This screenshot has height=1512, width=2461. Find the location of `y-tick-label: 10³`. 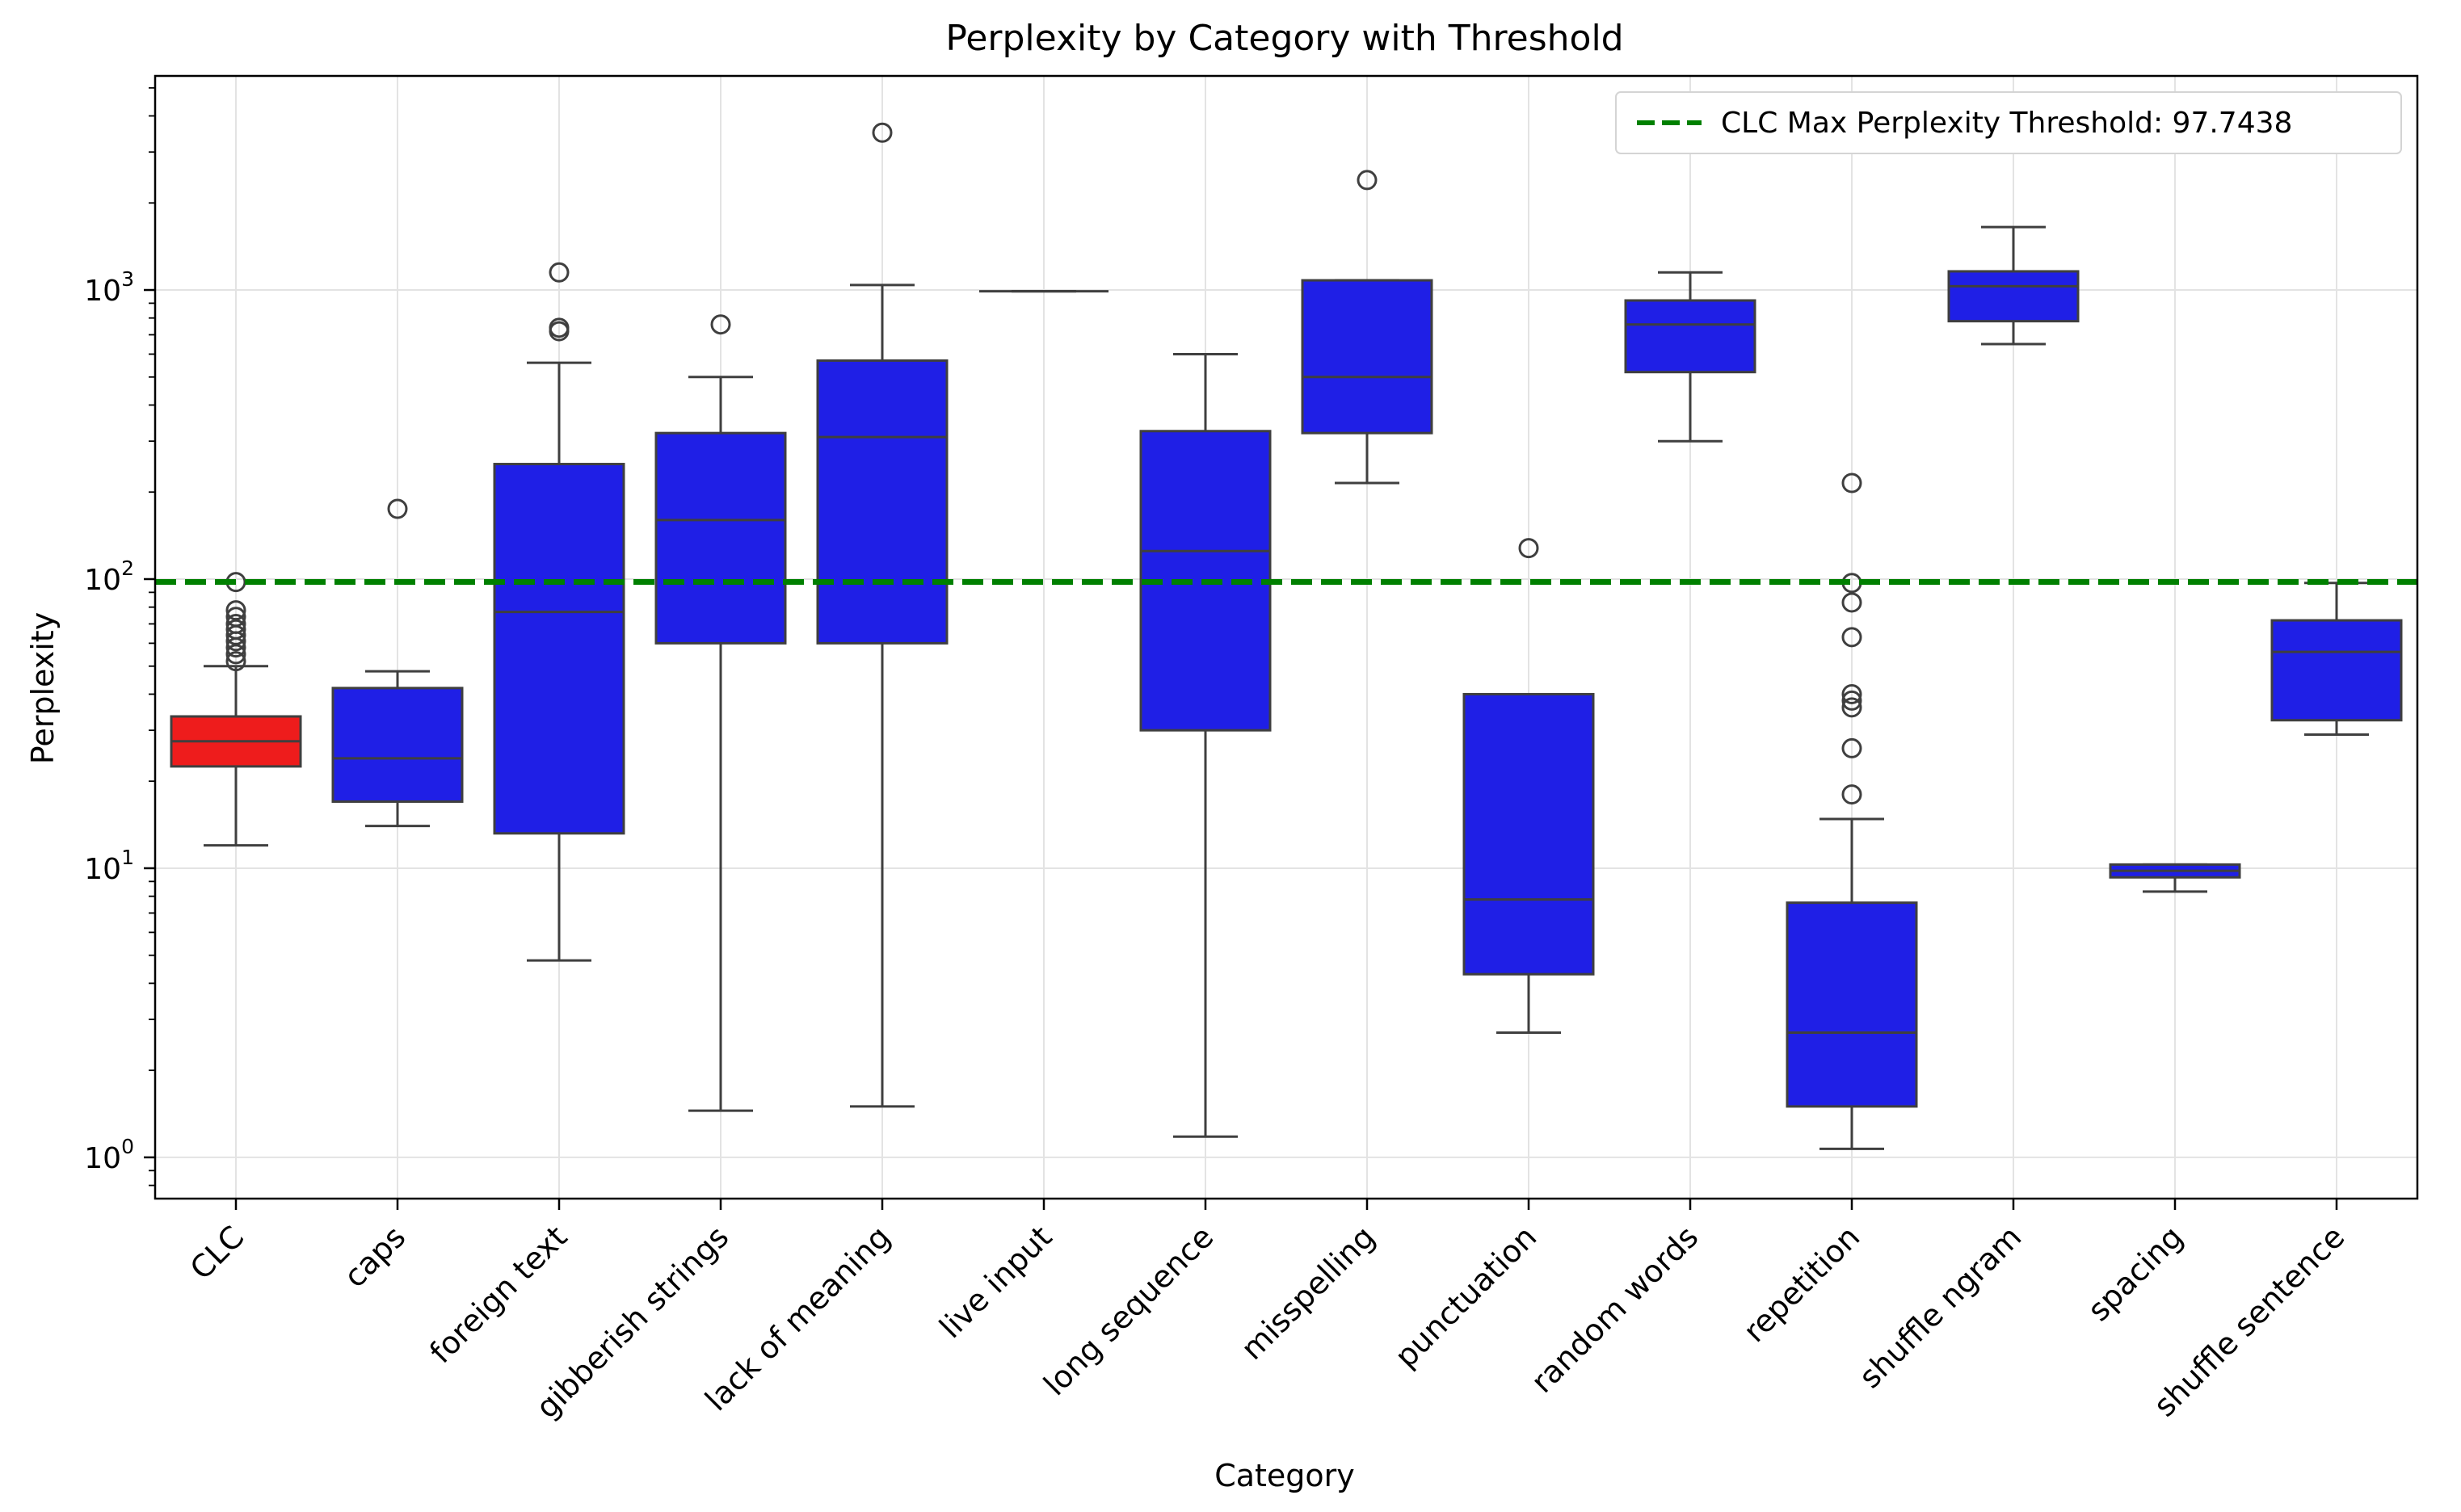

y-tick-label: 10³ is located at coordinates (109, 287).